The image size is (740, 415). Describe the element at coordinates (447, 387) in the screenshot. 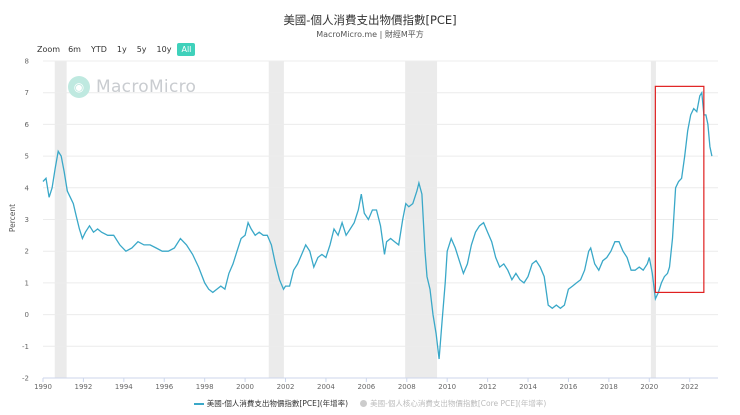

I see `x-tick-label-2010: 2010` at that location.